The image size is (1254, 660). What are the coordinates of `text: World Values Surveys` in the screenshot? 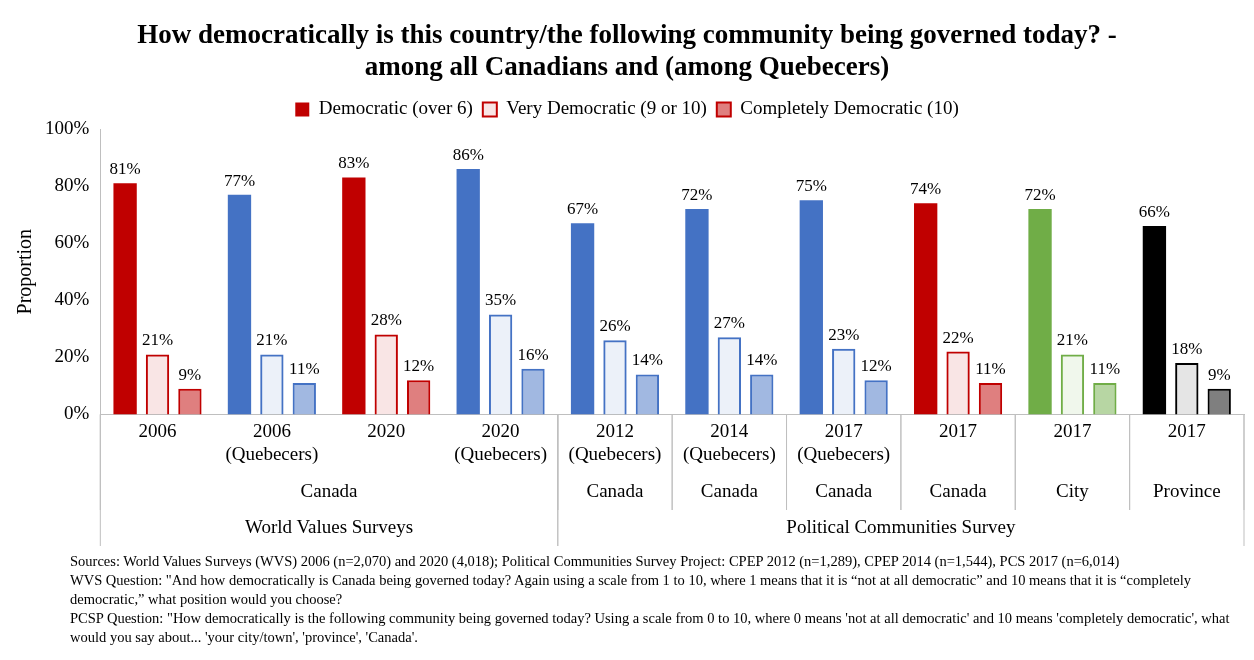 It's located at (329, 526).